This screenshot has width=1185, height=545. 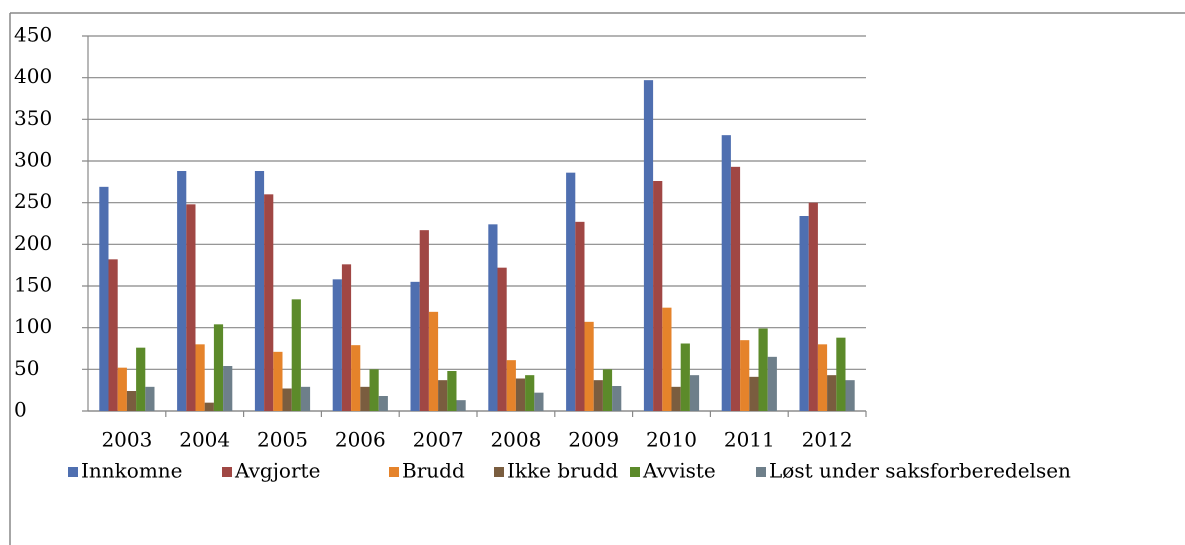 I want to click on x-tick-label: 2008, so click(x=515, y=440).